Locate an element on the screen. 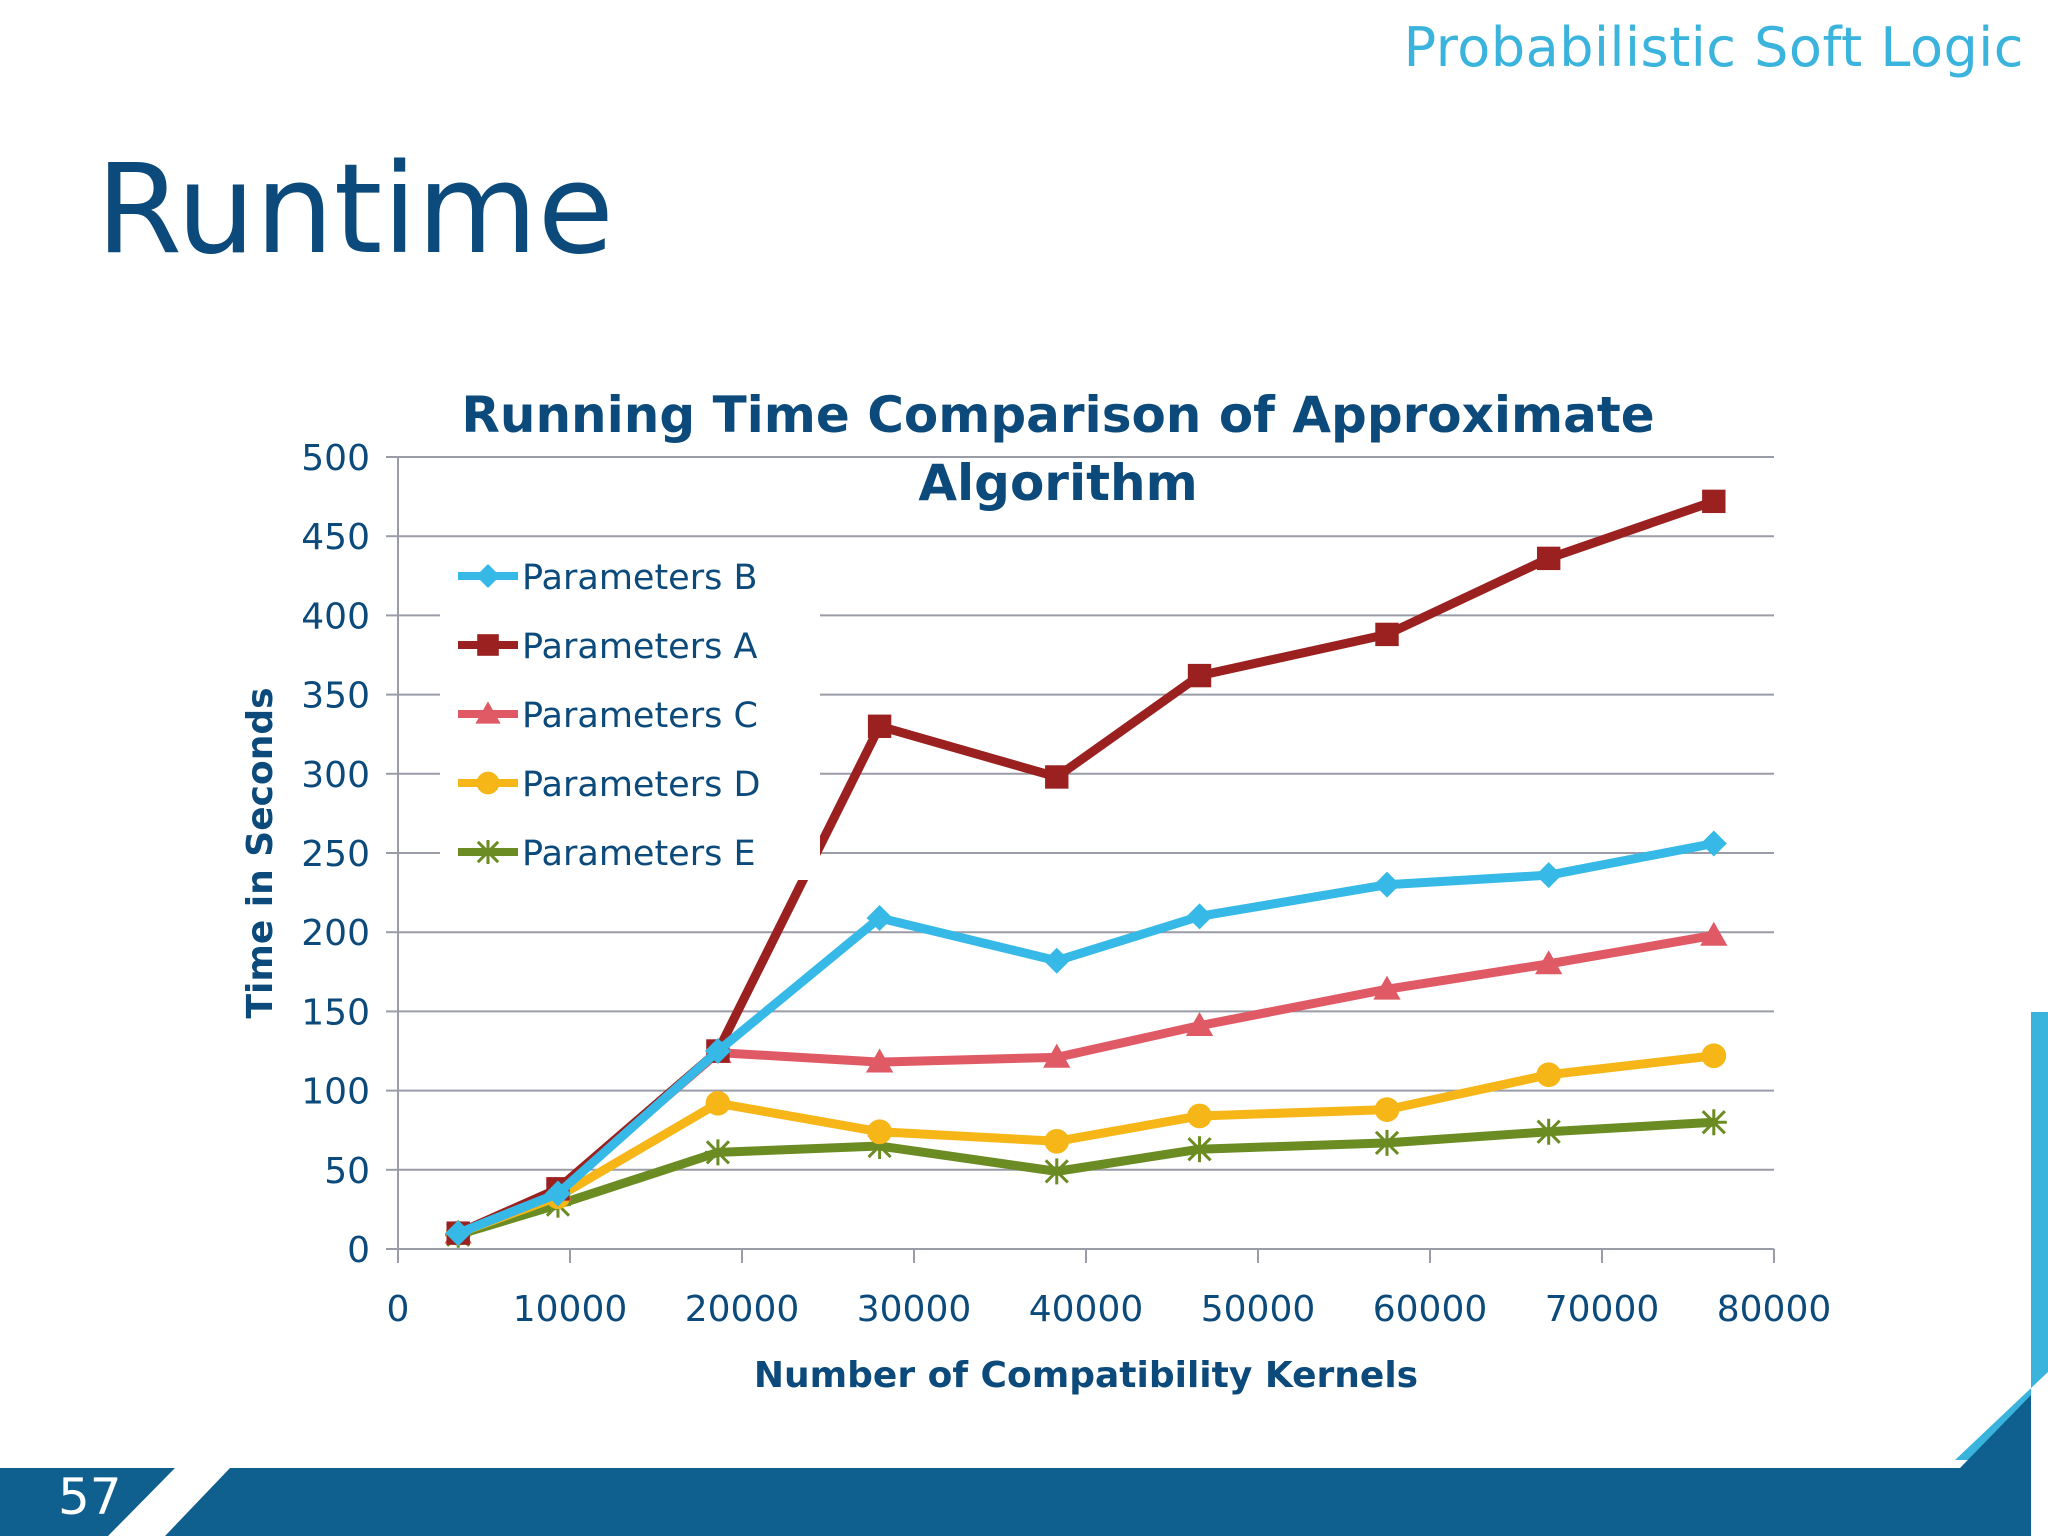 The image size is (2048, 1536). series-parameters-d is located at coordinates (1086, 1144).